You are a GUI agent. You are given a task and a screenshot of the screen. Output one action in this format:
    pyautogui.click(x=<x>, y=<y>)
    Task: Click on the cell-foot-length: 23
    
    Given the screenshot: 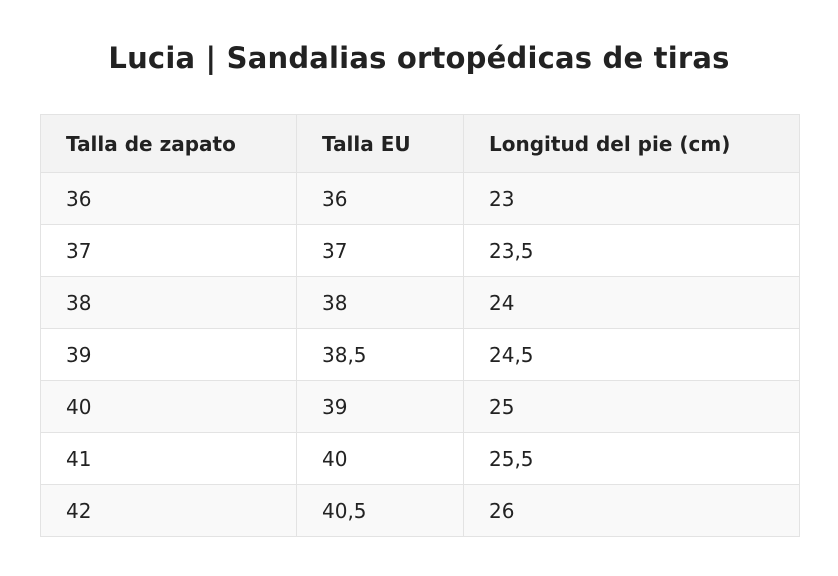 What is the action you would take?
    pyautogui.click(x=631, y=198)
    